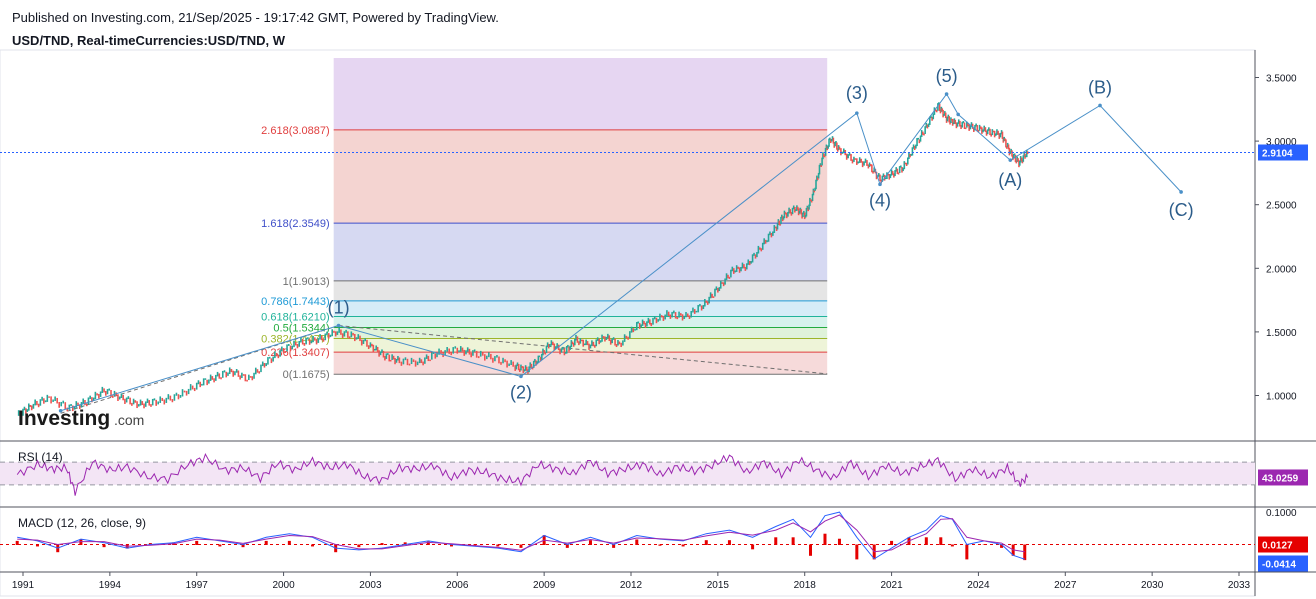  What do you see at coordinates (1281, 397) in the screenshot?
I see `y-tick-label: 1.0000` at bounding box center [1281, 397].